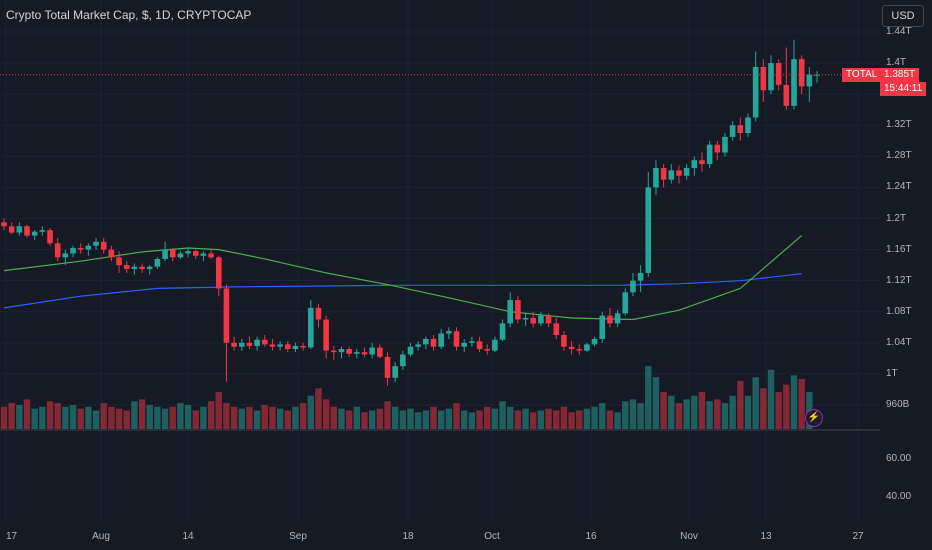 This screenshot has height=550, width=932. I want to click on currency-button: USD, so click(903, 16).